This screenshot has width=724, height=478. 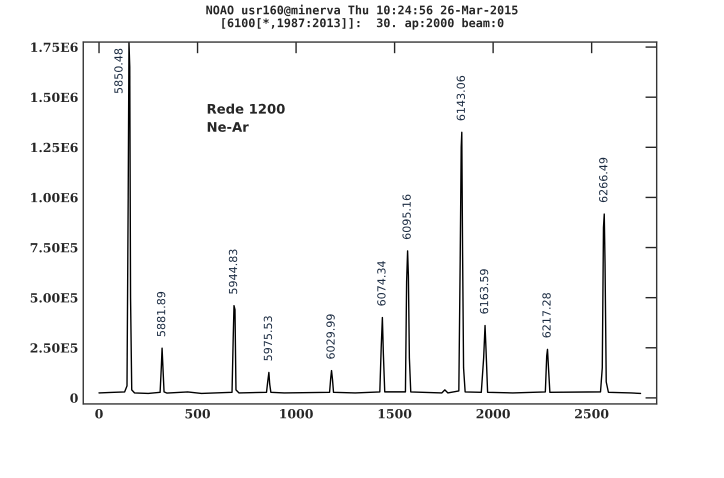 What do you see at coordinates (461, 98) in the screenshot?
I see `annotation: 6143.06` at bounding box center [461, 98].